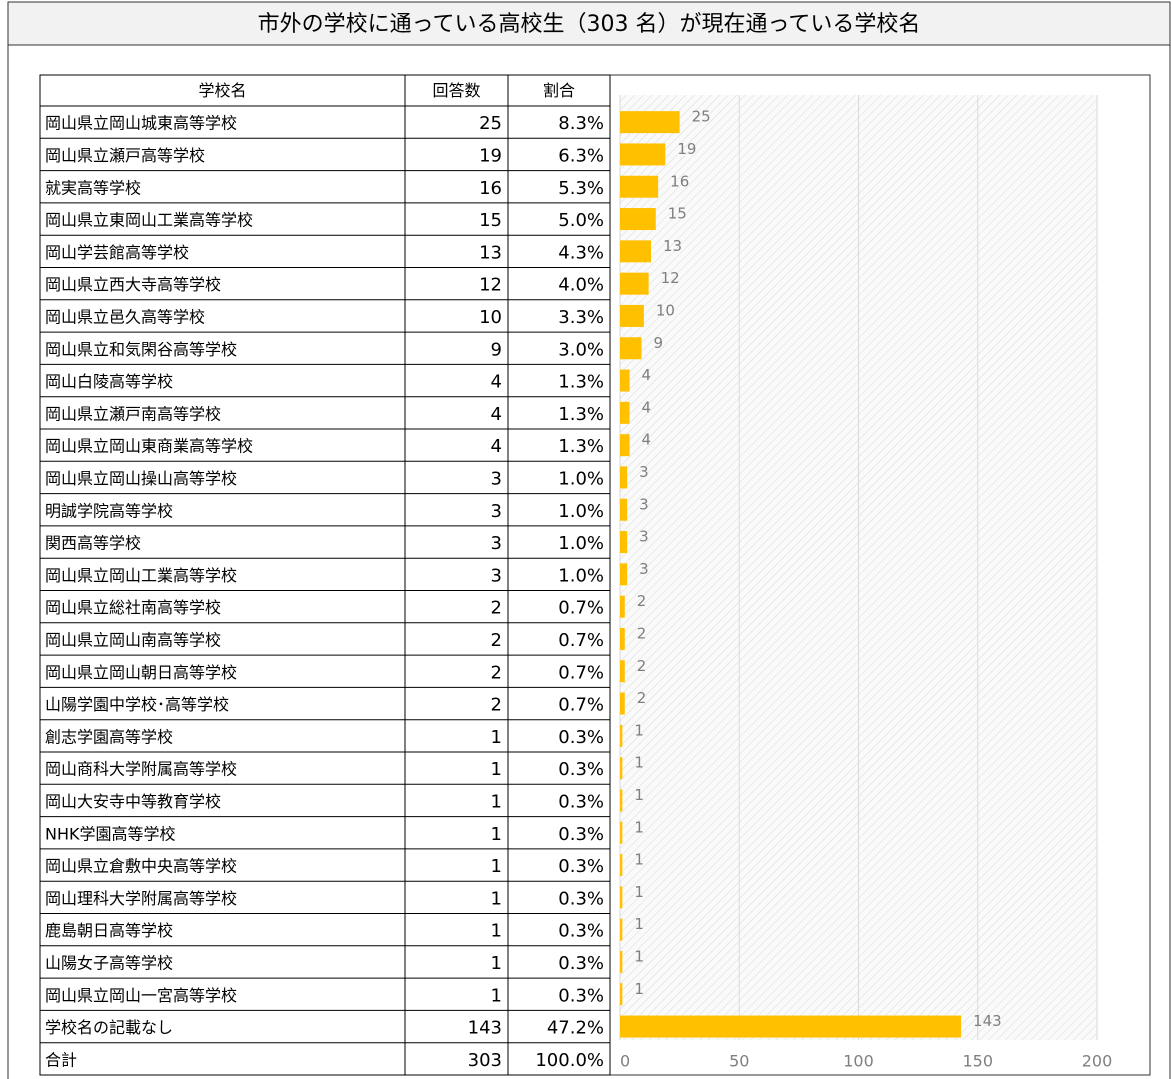 This screenshot has height=1079, width=1171. I want to click on cell: 25, so click(490, 123).